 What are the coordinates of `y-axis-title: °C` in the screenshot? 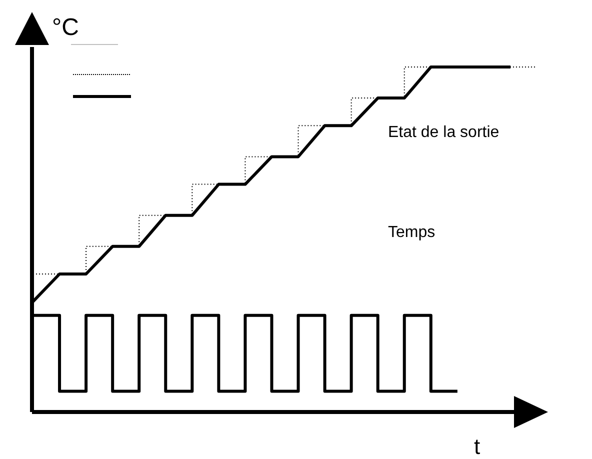 It's located at (65, 27).